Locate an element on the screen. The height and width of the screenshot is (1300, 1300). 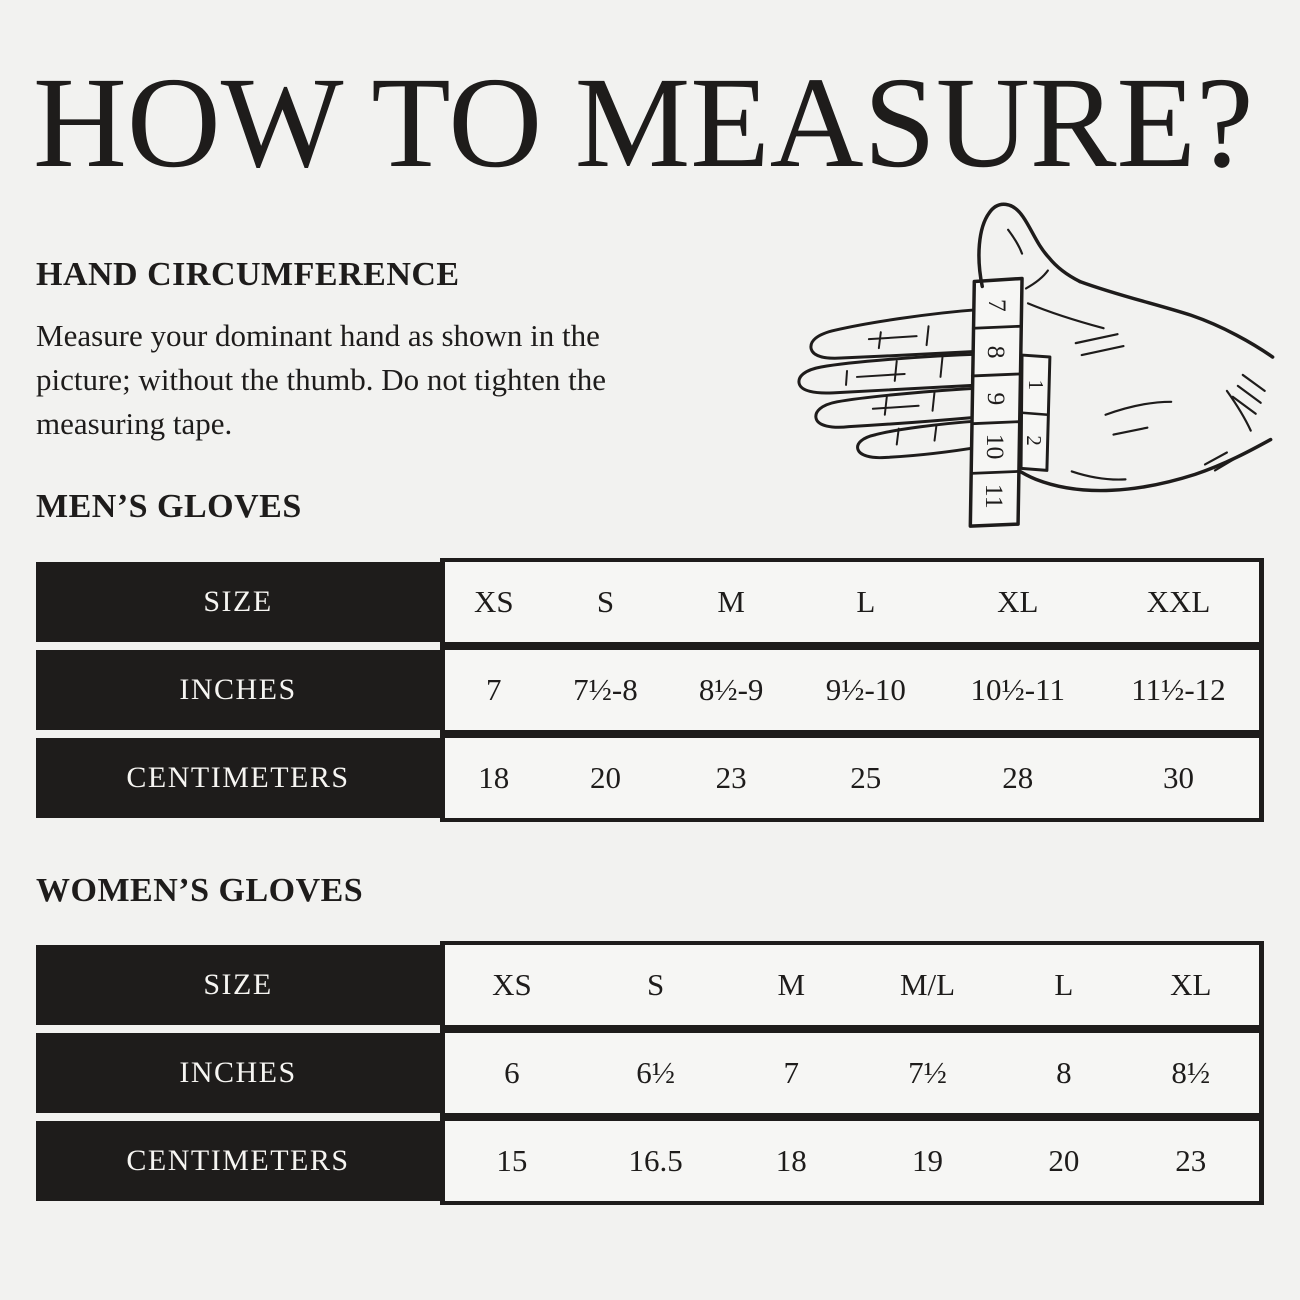
centimeters-cell: 19 is located at coordinates (927, 1161).